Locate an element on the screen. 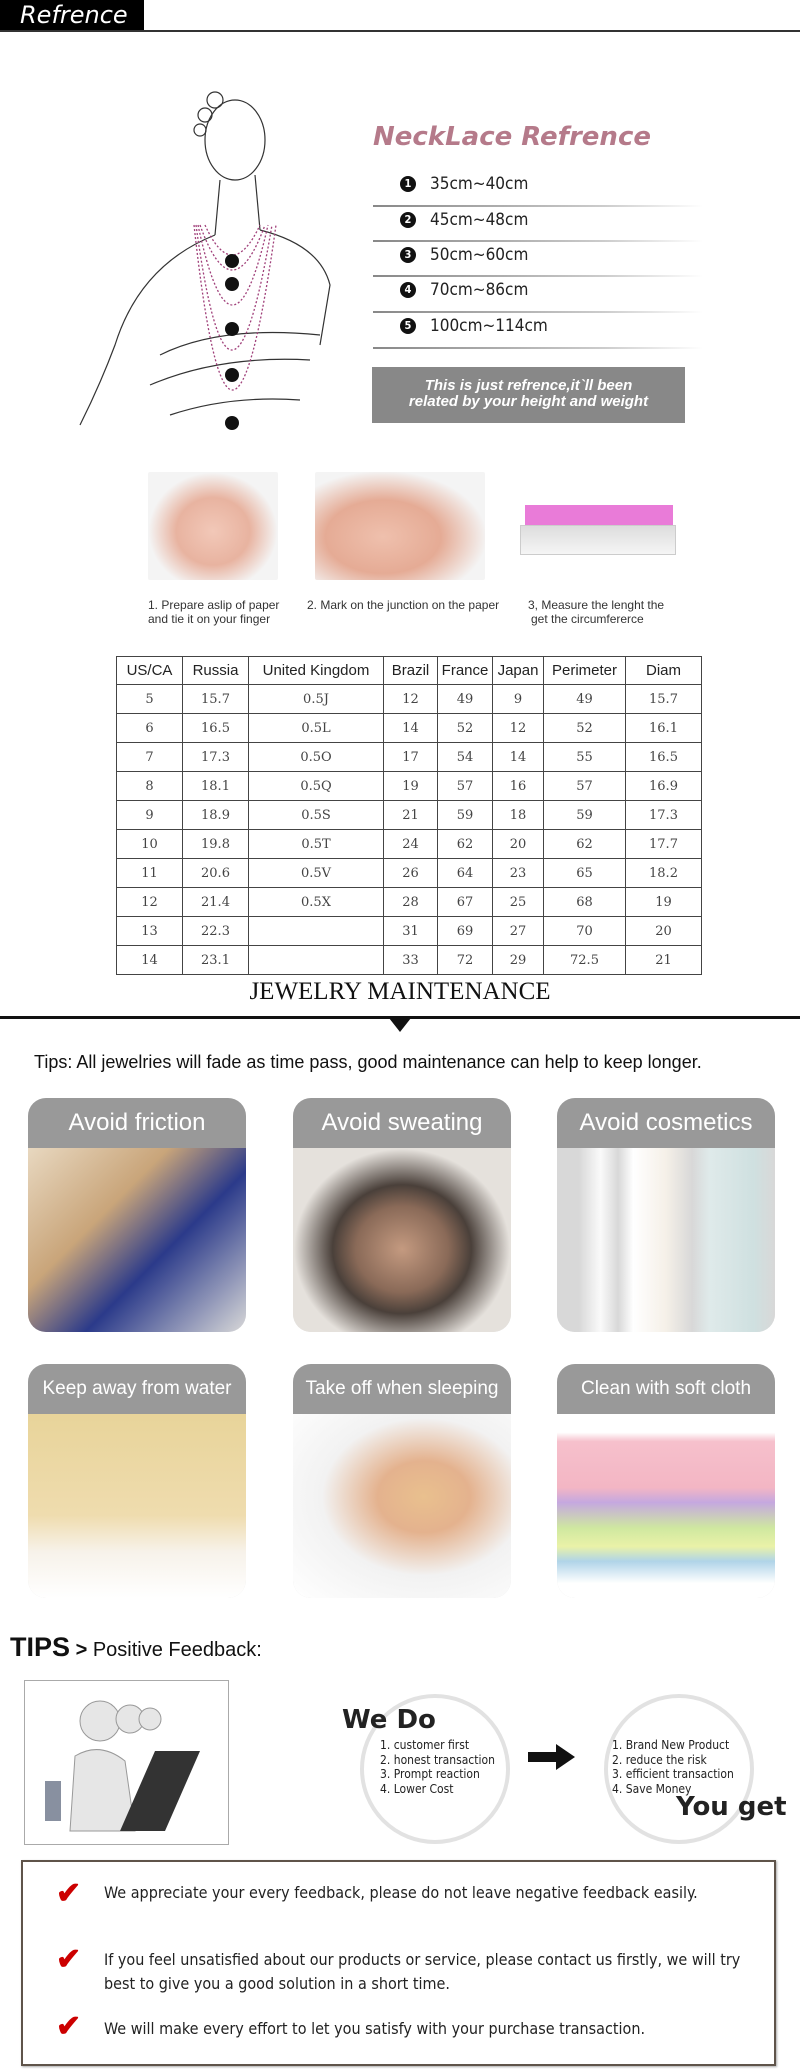 This screenshot has width=800, height=2069. maintenance-divider is located at coordinates (400, 1017).